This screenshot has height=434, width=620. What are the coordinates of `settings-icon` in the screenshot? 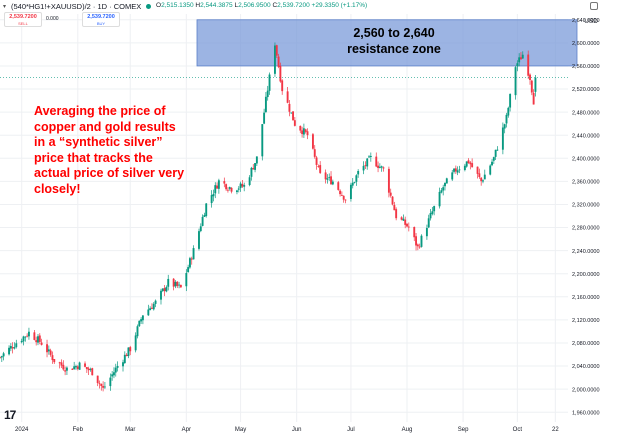 It's located at (594, 6).